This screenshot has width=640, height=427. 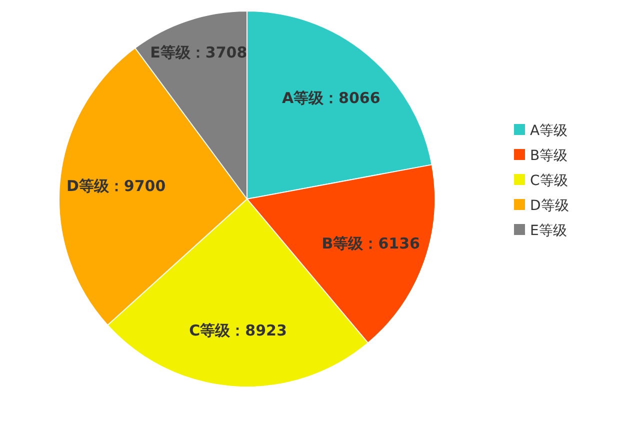 What do you see at coordinates (371, 243) in the screenshot?
I see `data-label: B等级：6136` at bounding box center [371, 243].